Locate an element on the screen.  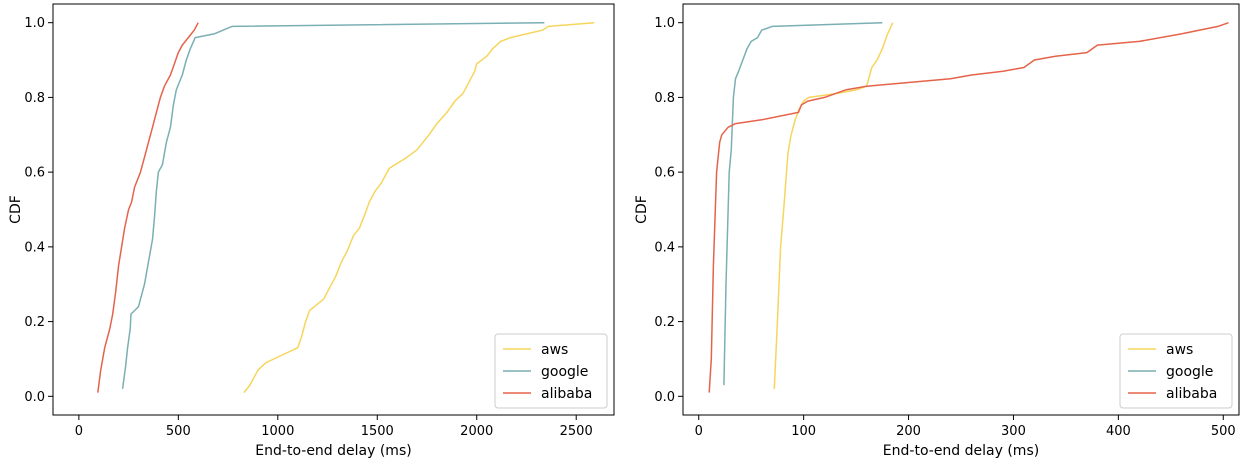
x-tick-label: 200 is located at coordinates (908, 431).